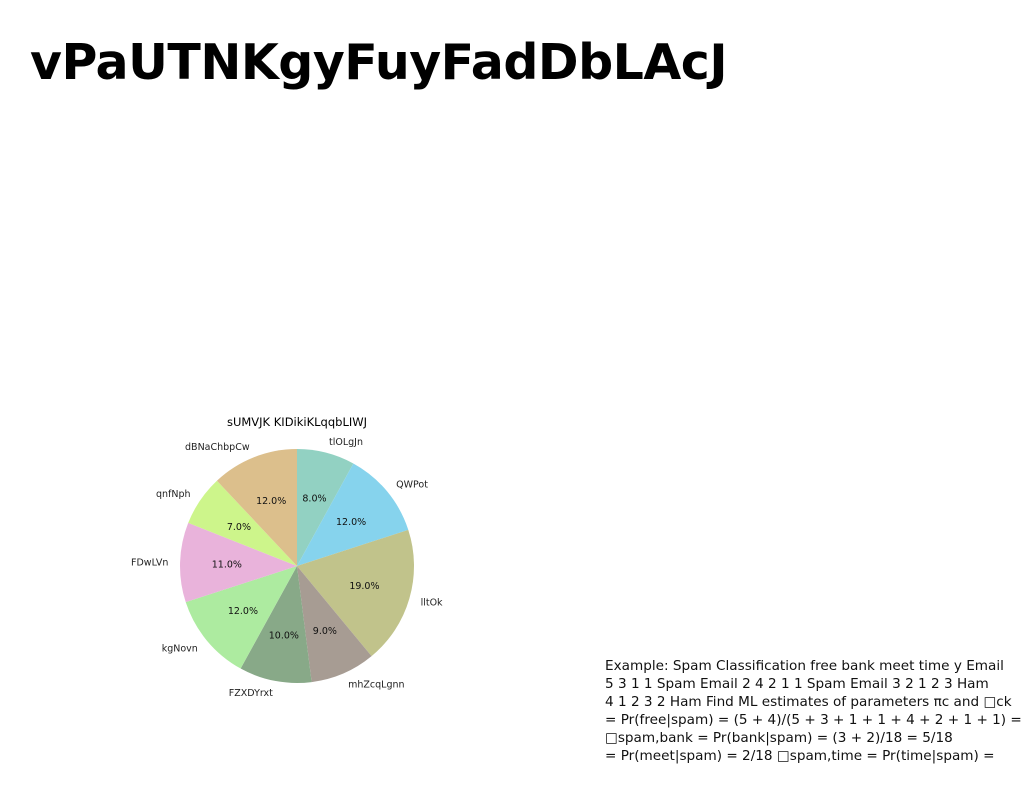 The height and width of the screenshot is (788, 1024). I want to click on slice-percent-label: 8.0%, so click(314, 499).